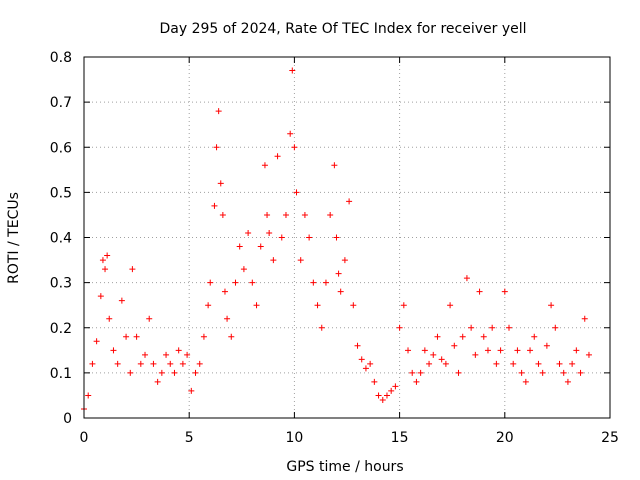 The width and height of the screenshot is (640, 480). I want to click on x-tick-label: 25, so click(610, 438).